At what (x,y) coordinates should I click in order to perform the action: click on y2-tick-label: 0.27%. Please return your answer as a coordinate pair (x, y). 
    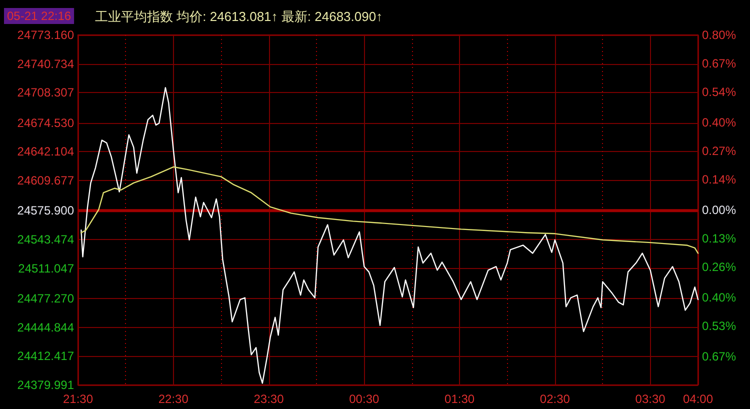
    Looking at the image, I should click on (719, 151).